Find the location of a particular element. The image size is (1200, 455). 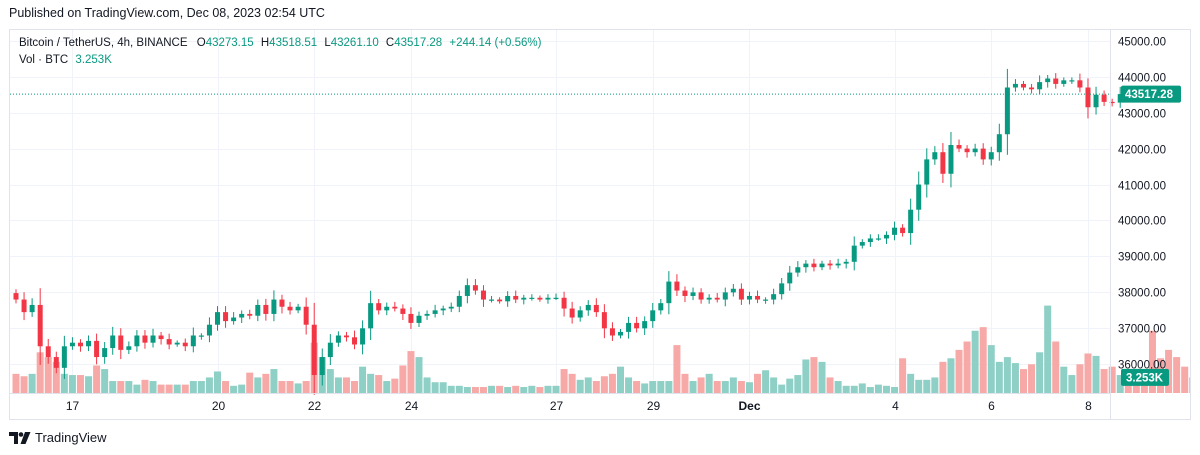

tradingview-logo-icon is located at coordinates (20, 437).